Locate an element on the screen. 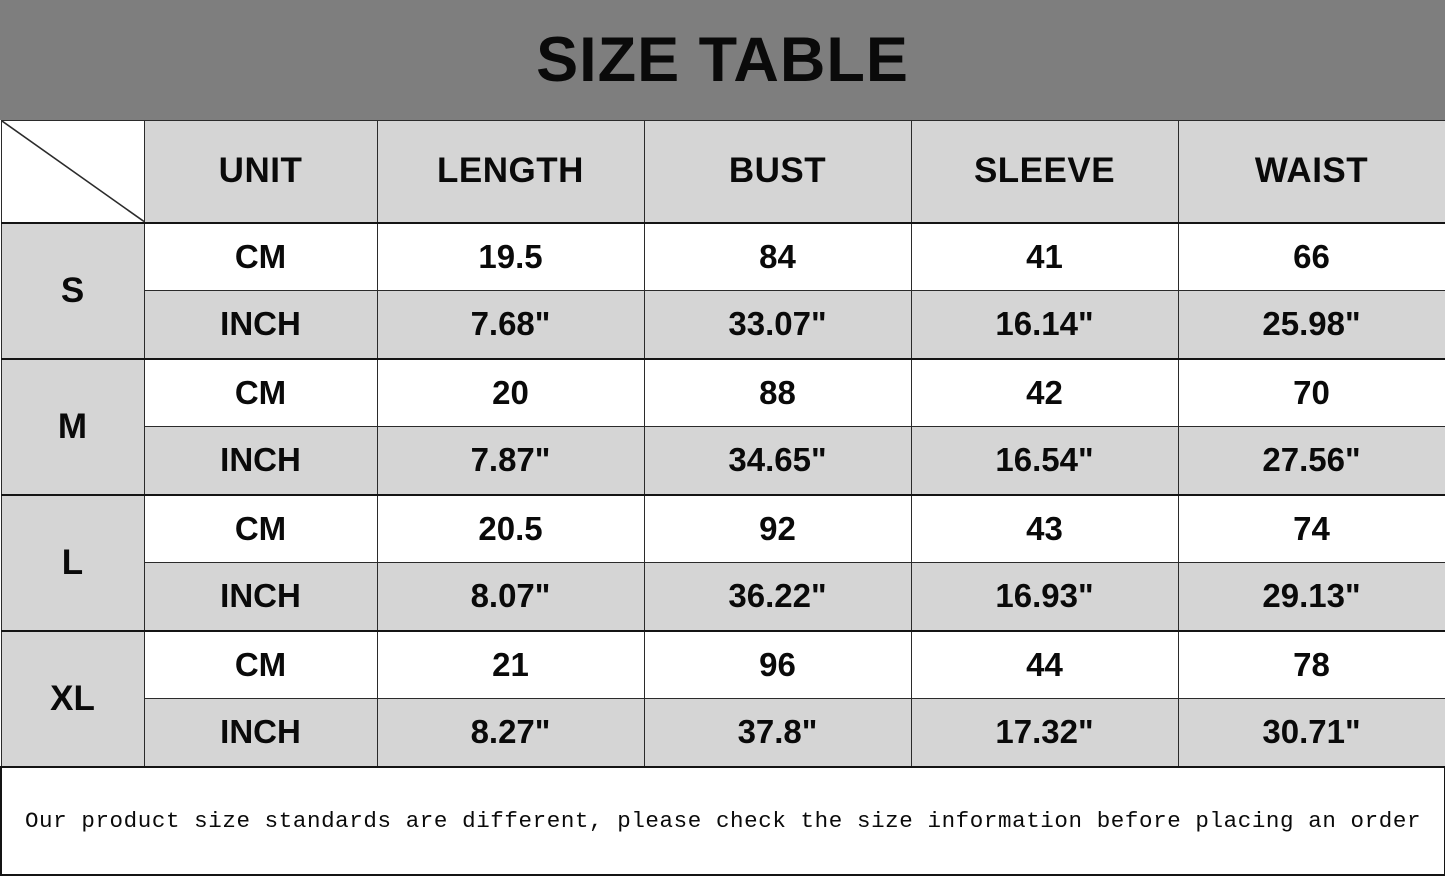 This screenshot has width=1445, height=884. cell-m-cm-sleeve: 42 is located at coordinates (1044, 392).